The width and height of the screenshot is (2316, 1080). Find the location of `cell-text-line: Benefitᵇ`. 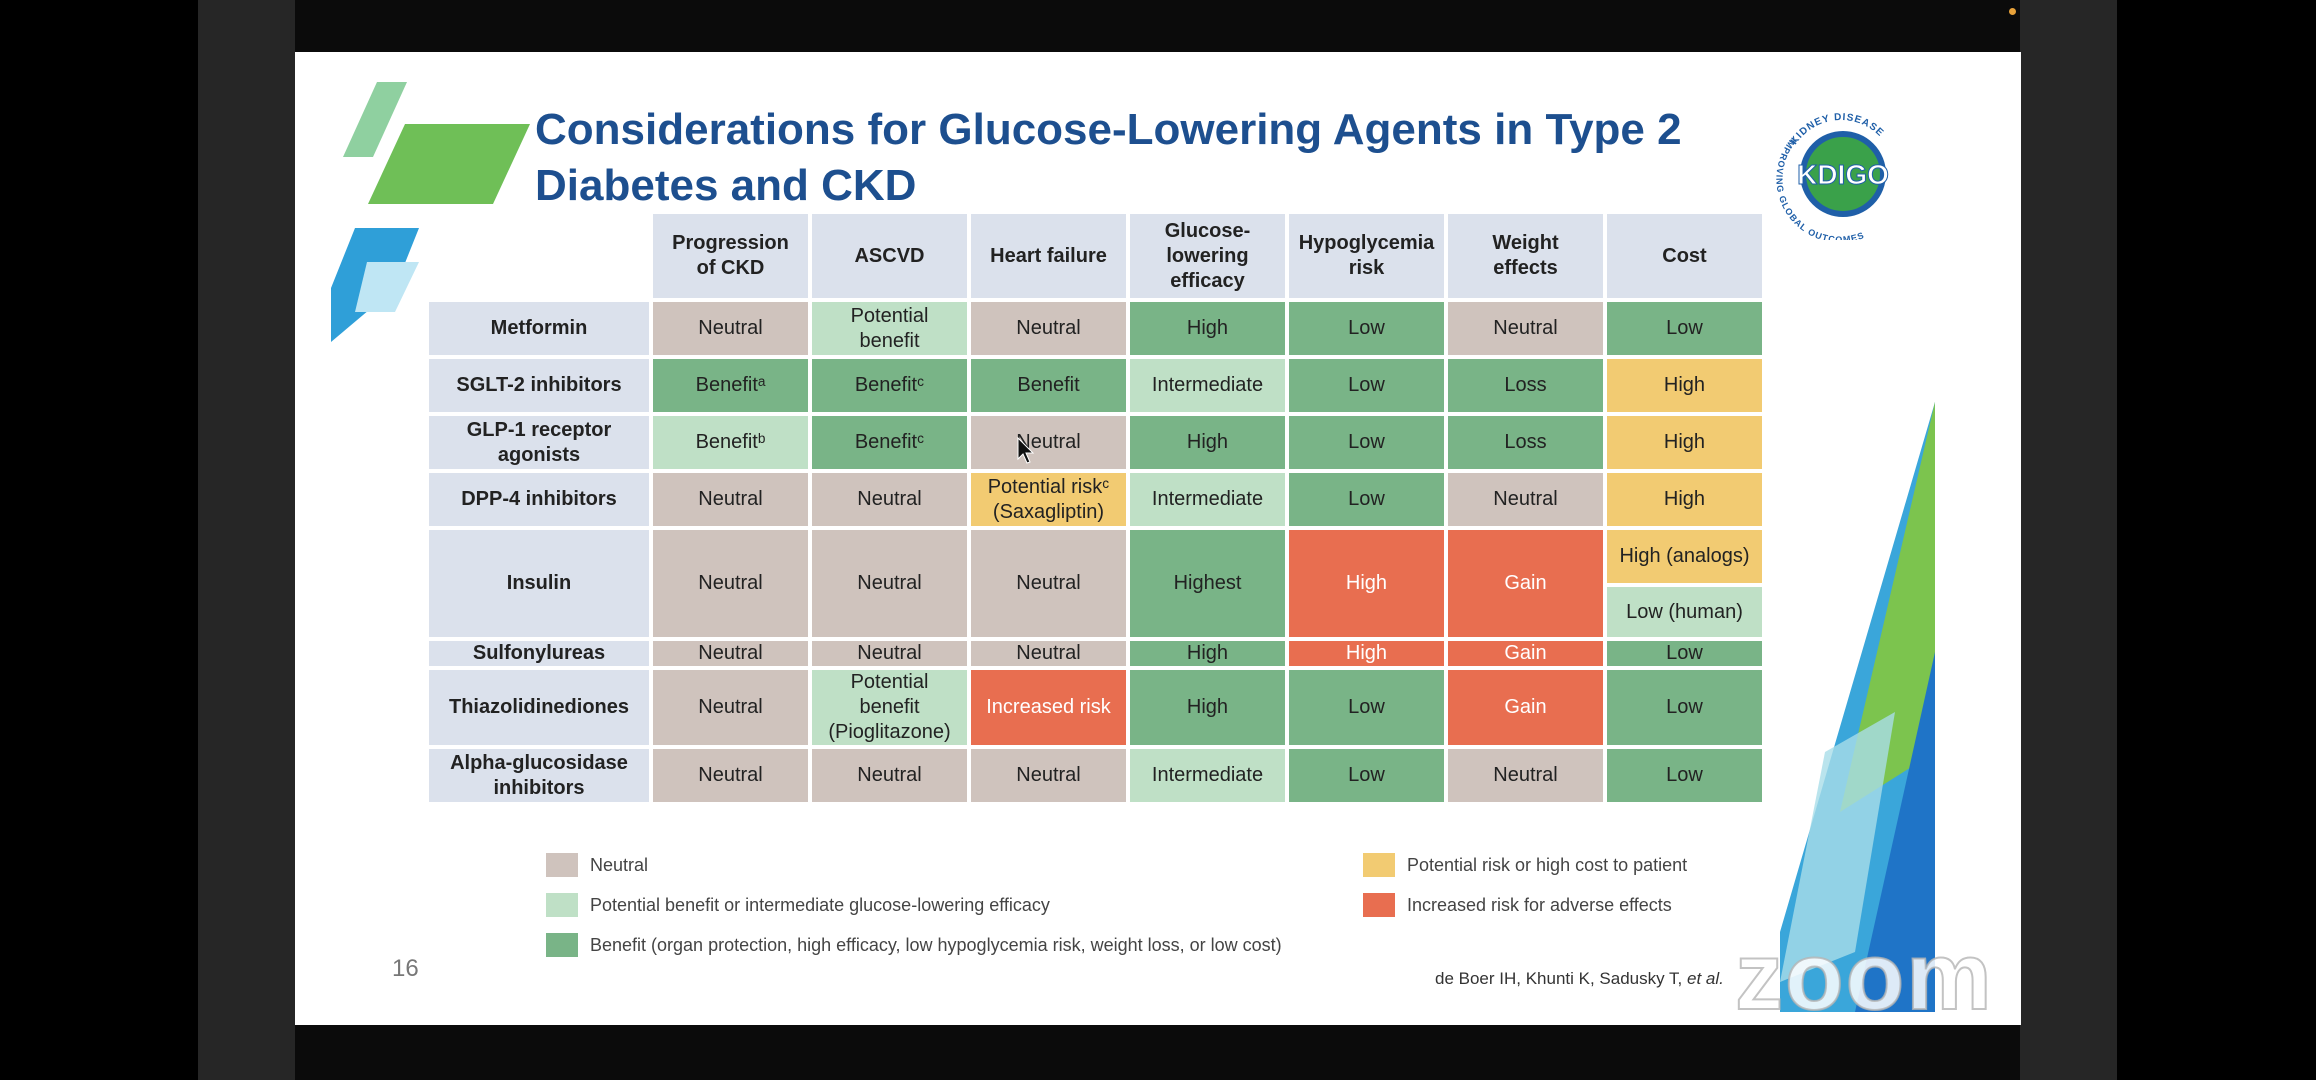

cell-text-line: Benefitᵇ is located at coordinates (730, 442).